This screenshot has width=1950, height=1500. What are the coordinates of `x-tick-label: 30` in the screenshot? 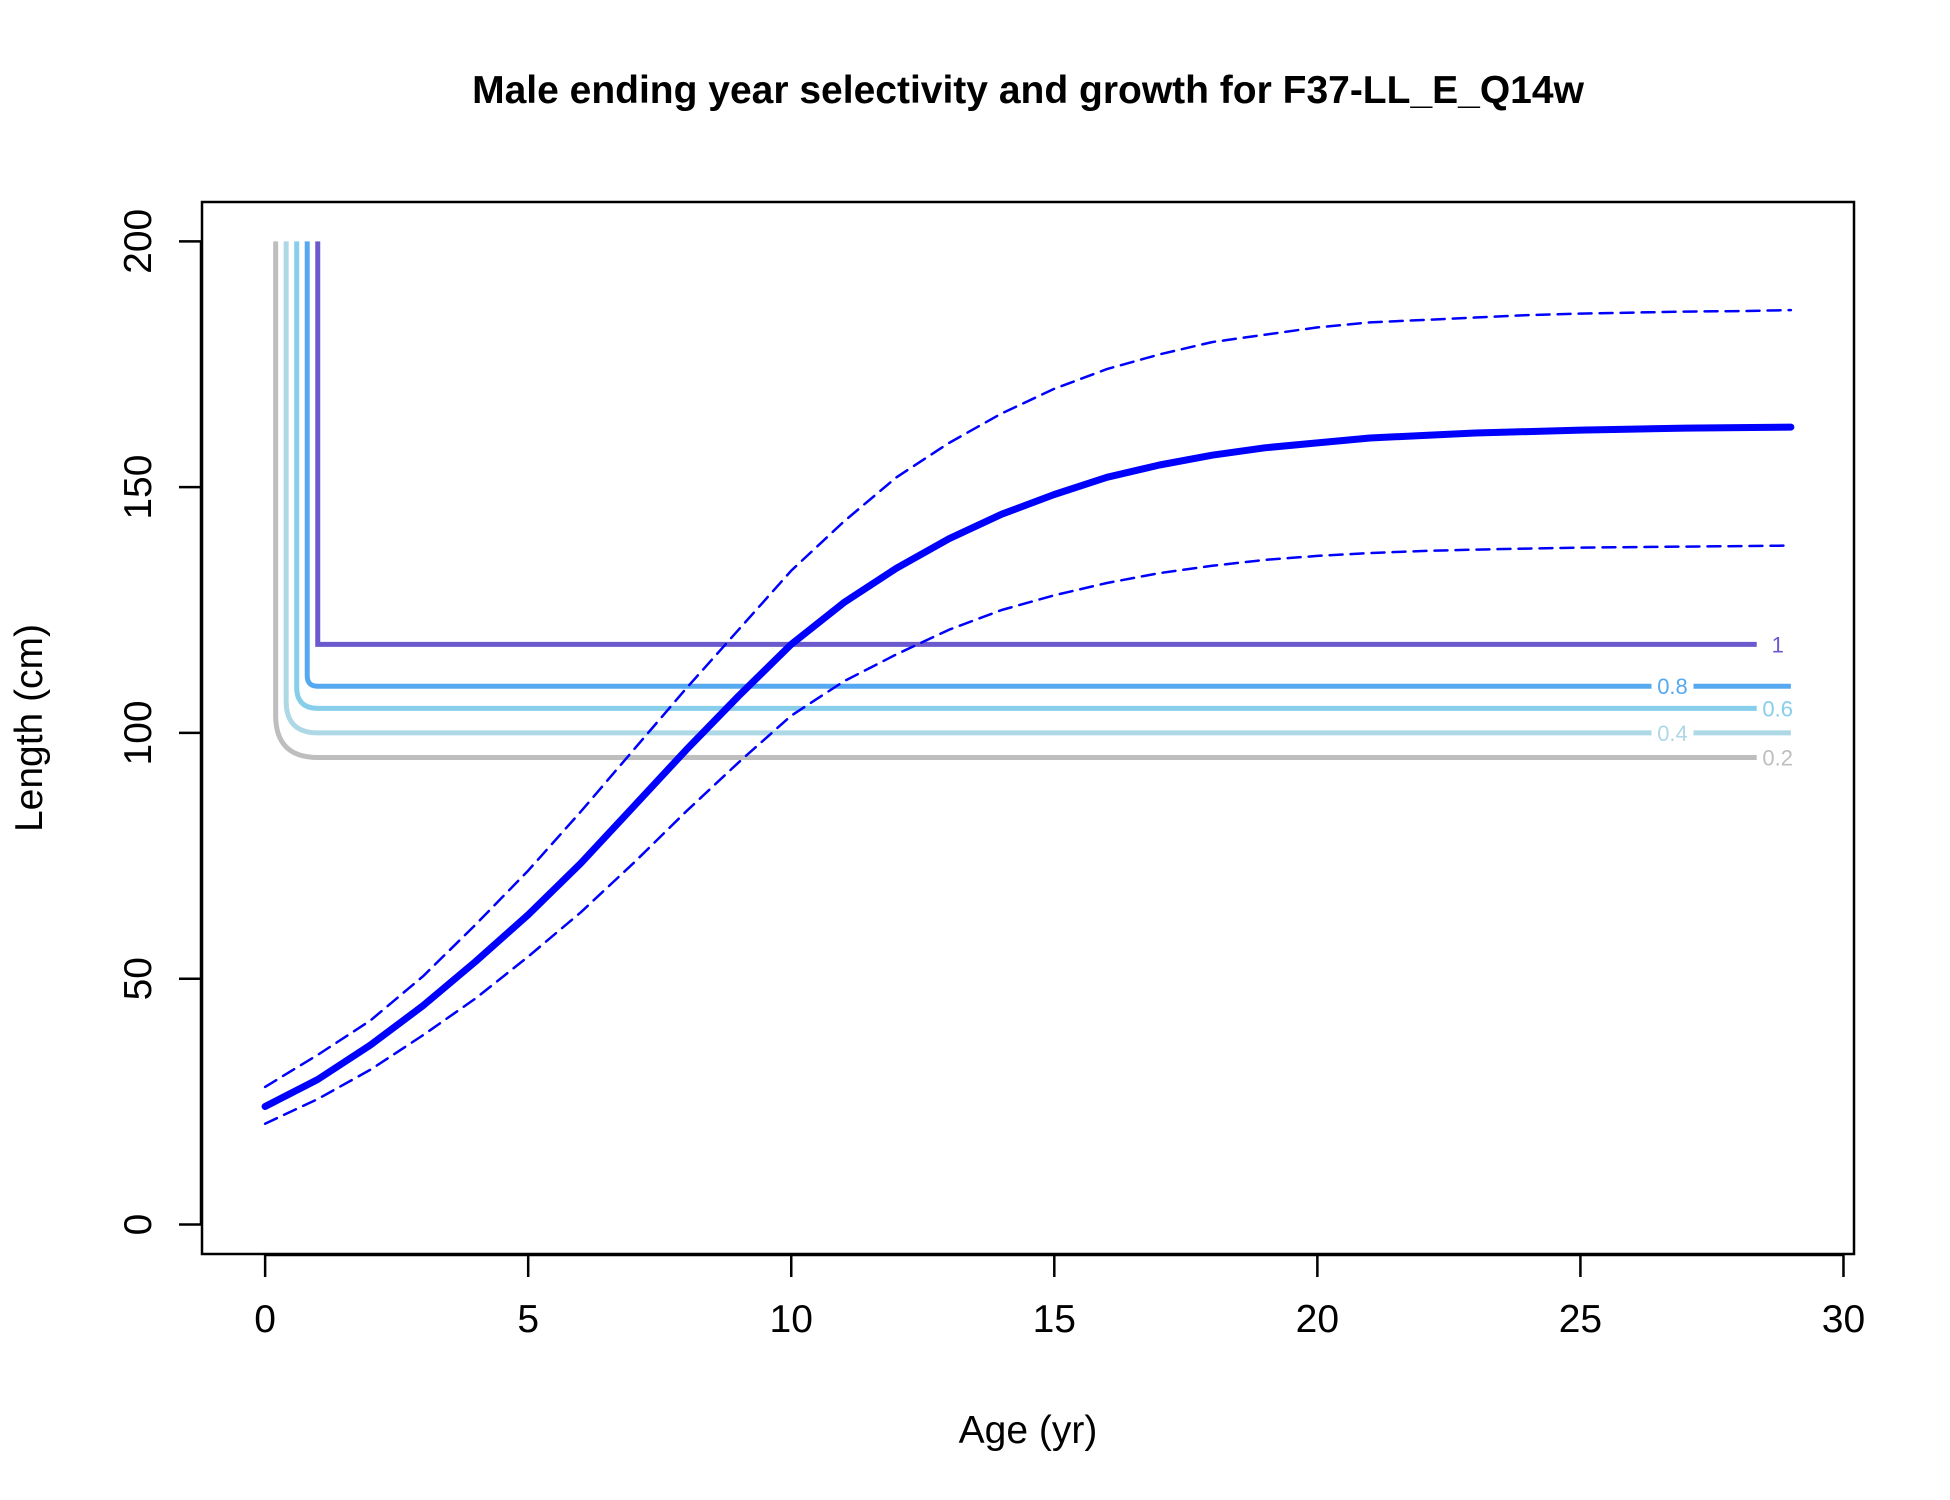 It's located at (1843, 1319).